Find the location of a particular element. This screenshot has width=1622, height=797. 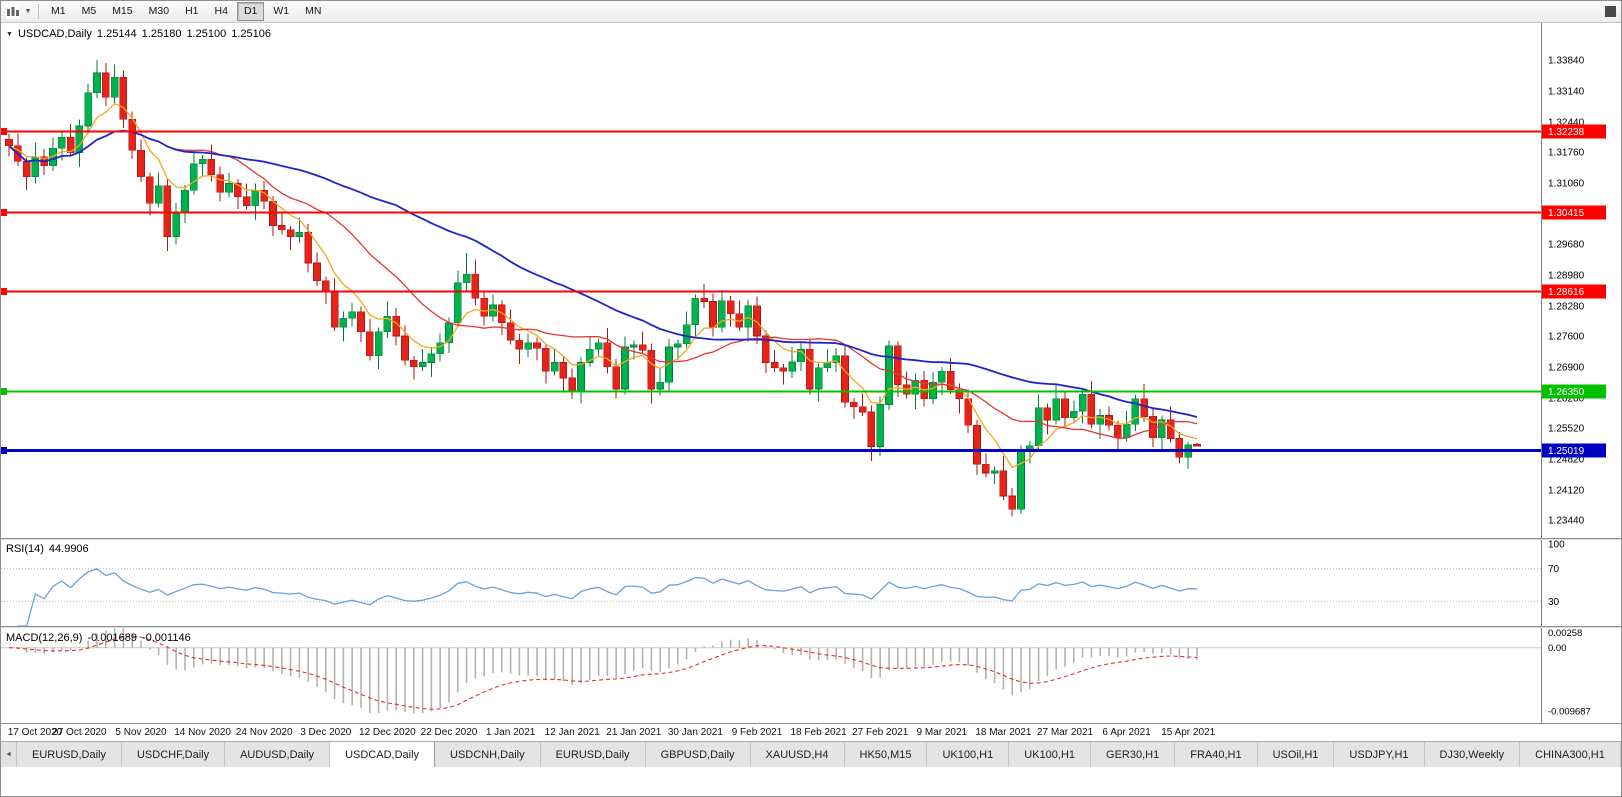

chart-type-dropdown-icon: ▼ is located at coordinates (28, 11).